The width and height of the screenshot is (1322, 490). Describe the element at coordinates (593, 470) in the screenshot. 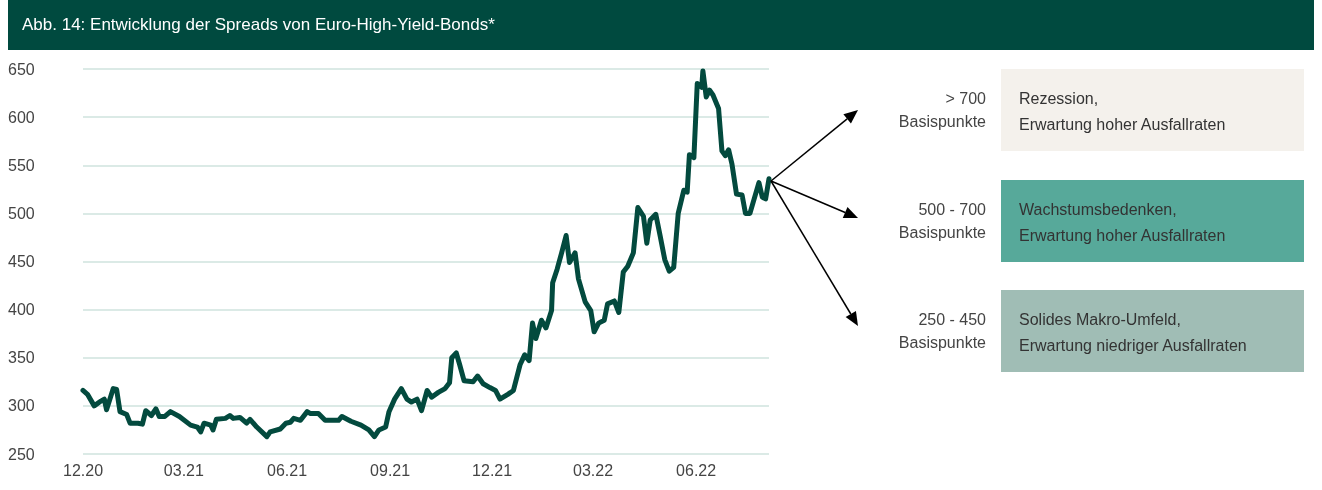

I see `x-tick-label: 03.22` at that location.